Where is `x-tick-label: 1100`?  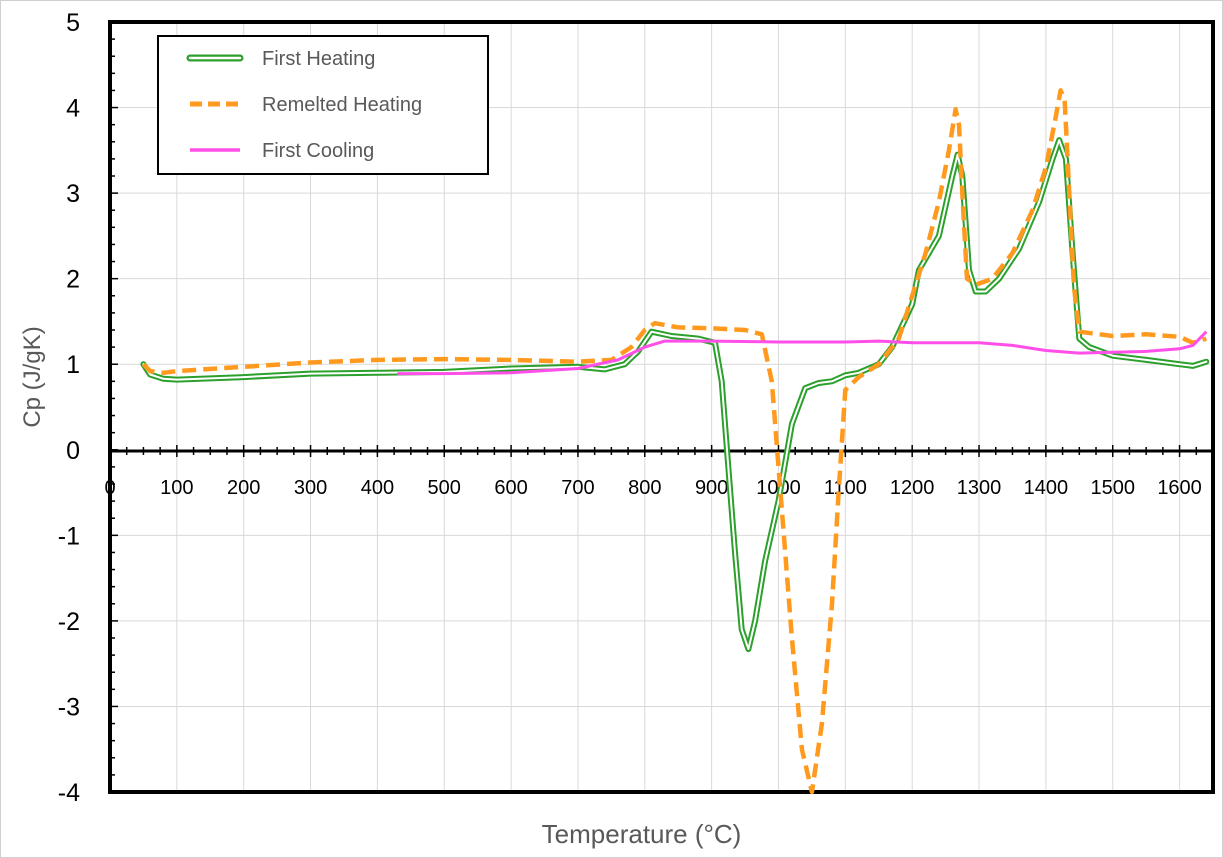
x-tick-label: 1100 is located at coordinates (845, 488).